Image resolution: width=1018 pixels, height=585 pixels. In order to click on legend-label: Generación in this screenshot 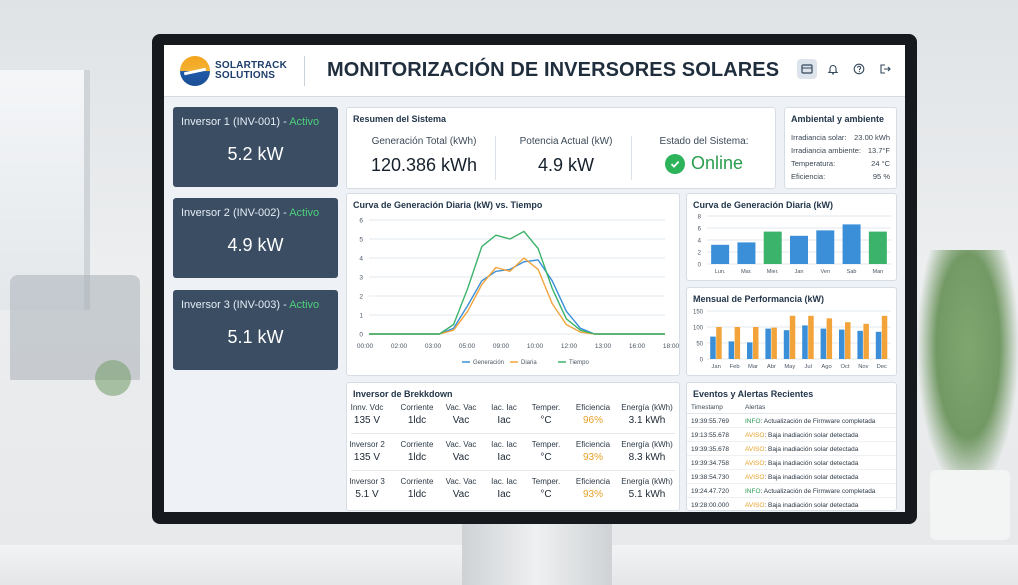, I will do `click(488, 363)`.